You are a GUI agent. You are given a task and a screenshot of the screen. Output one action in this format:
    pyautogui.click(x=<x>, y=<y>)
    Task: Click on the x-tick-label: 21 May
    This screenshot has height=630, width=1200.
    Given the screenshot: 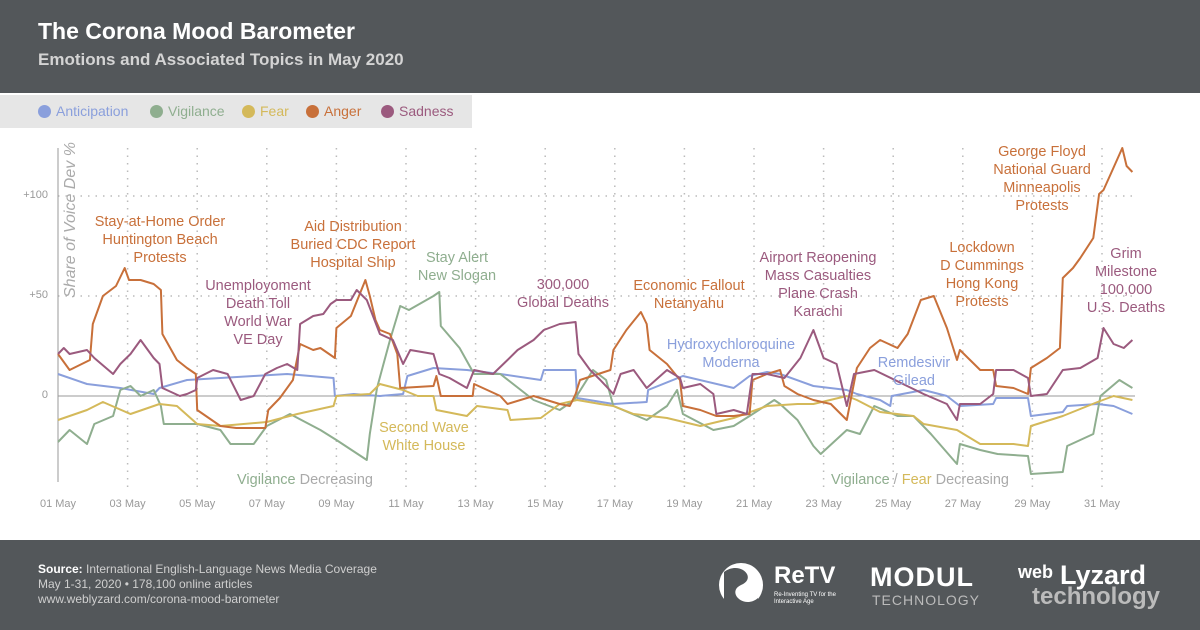 What is the action you would take?
    pyautogui.click(x=754, y=504)
    